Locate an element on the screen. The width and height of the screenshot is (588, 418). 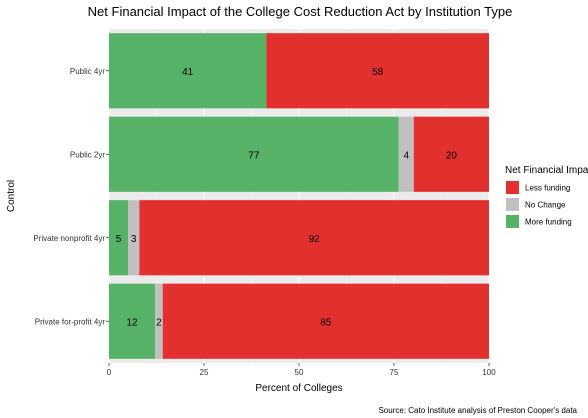
bar-value-label: 4 is located at coordinates (406, 155).